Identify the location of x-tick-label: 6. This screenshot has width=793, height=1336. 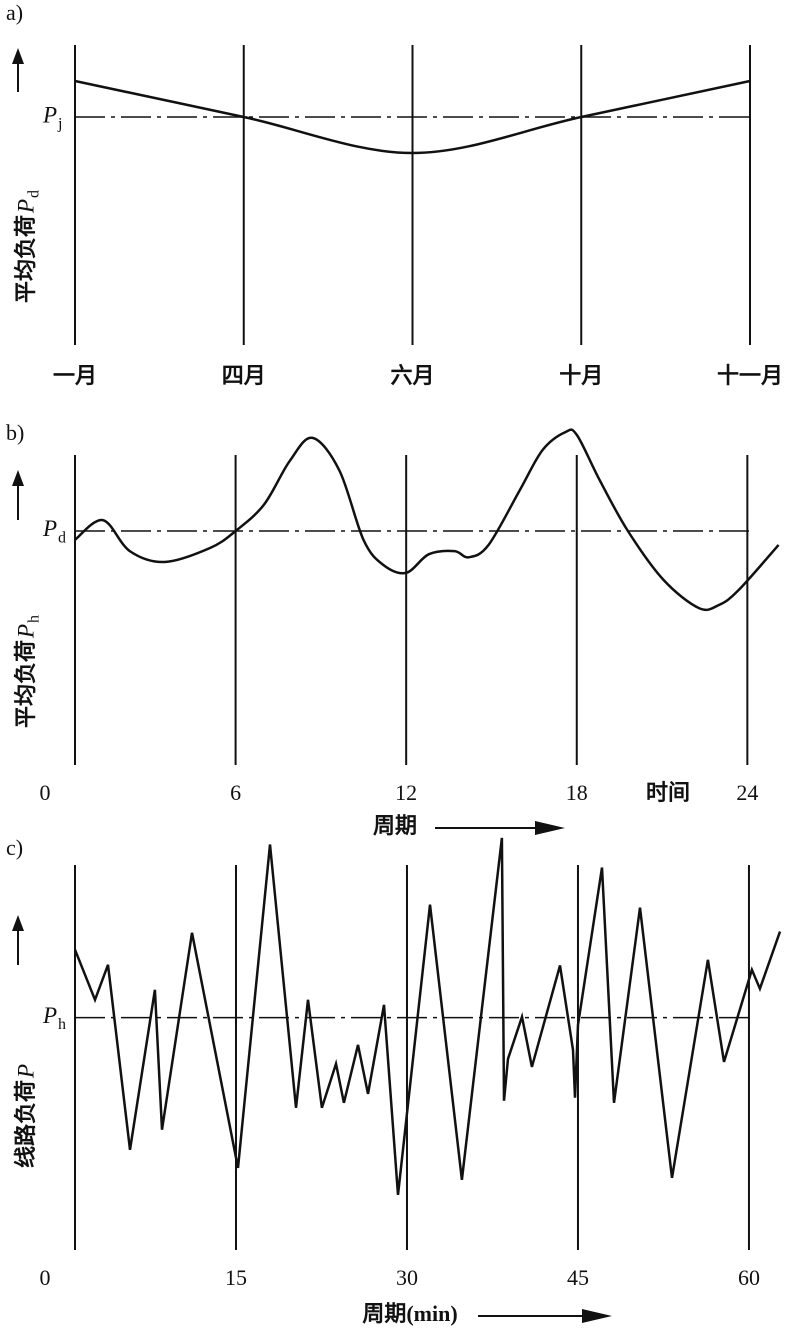
(235, 792).